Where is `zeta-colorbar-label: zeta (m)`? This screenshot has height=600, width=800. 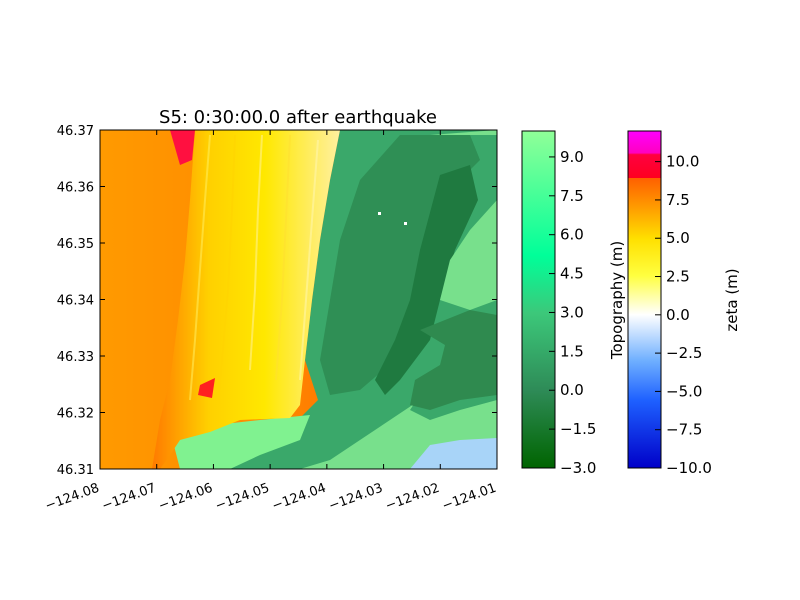
zeta-colorbar-label: zeta (m) is located at coordinates (732, 299).